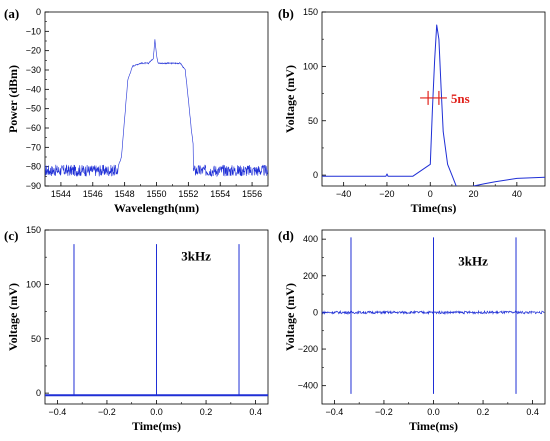  What do you see at coordinates (61, 194) in the screenshot?
I see `x-tick-label: 1544` at bounding box center [61, 194].